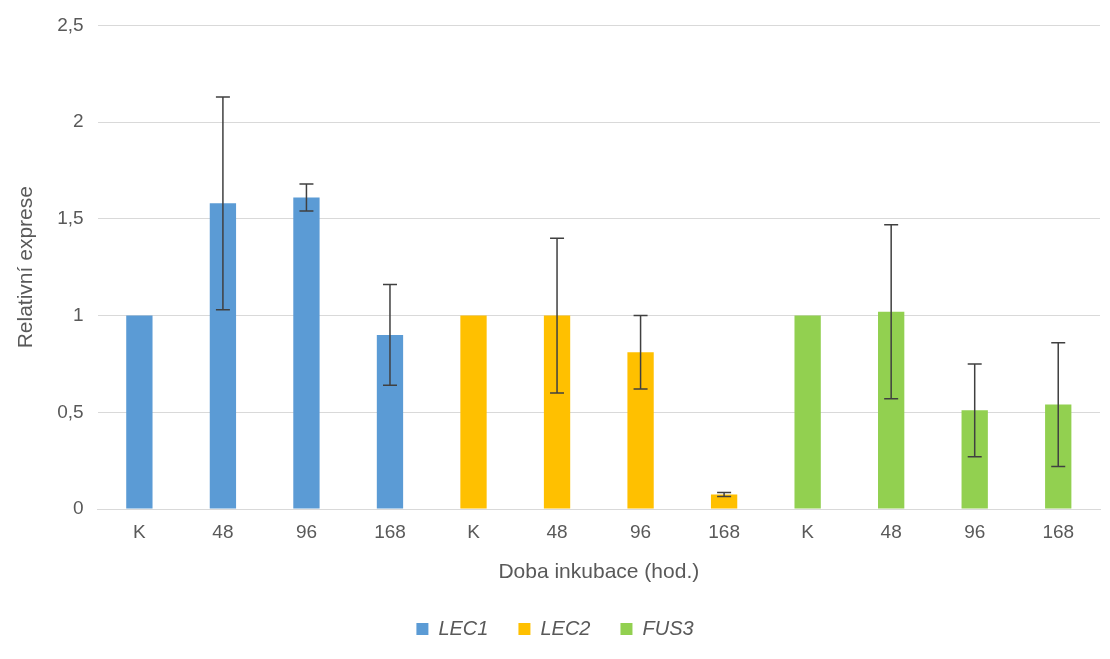 Image resolution: width=1110 pixels, height=659 pixels. Describe the element at coordinates (78, 508) in the screenshot. I see `y-tick-label: 0` at that location.